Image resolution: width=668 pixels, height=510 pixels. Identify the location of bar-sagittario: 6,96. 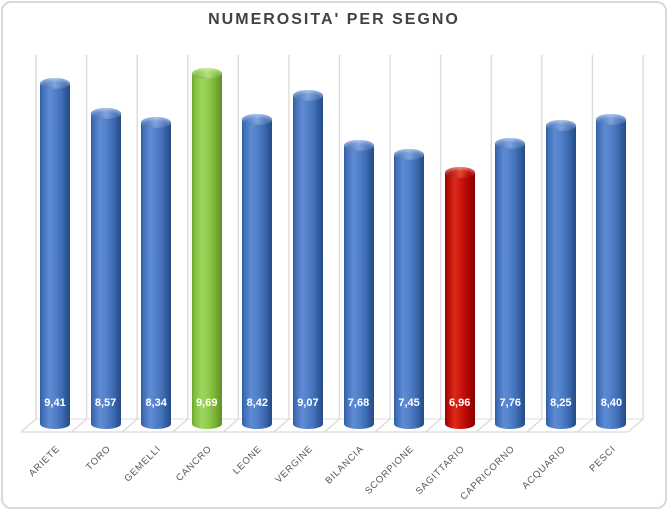
(459, 298).